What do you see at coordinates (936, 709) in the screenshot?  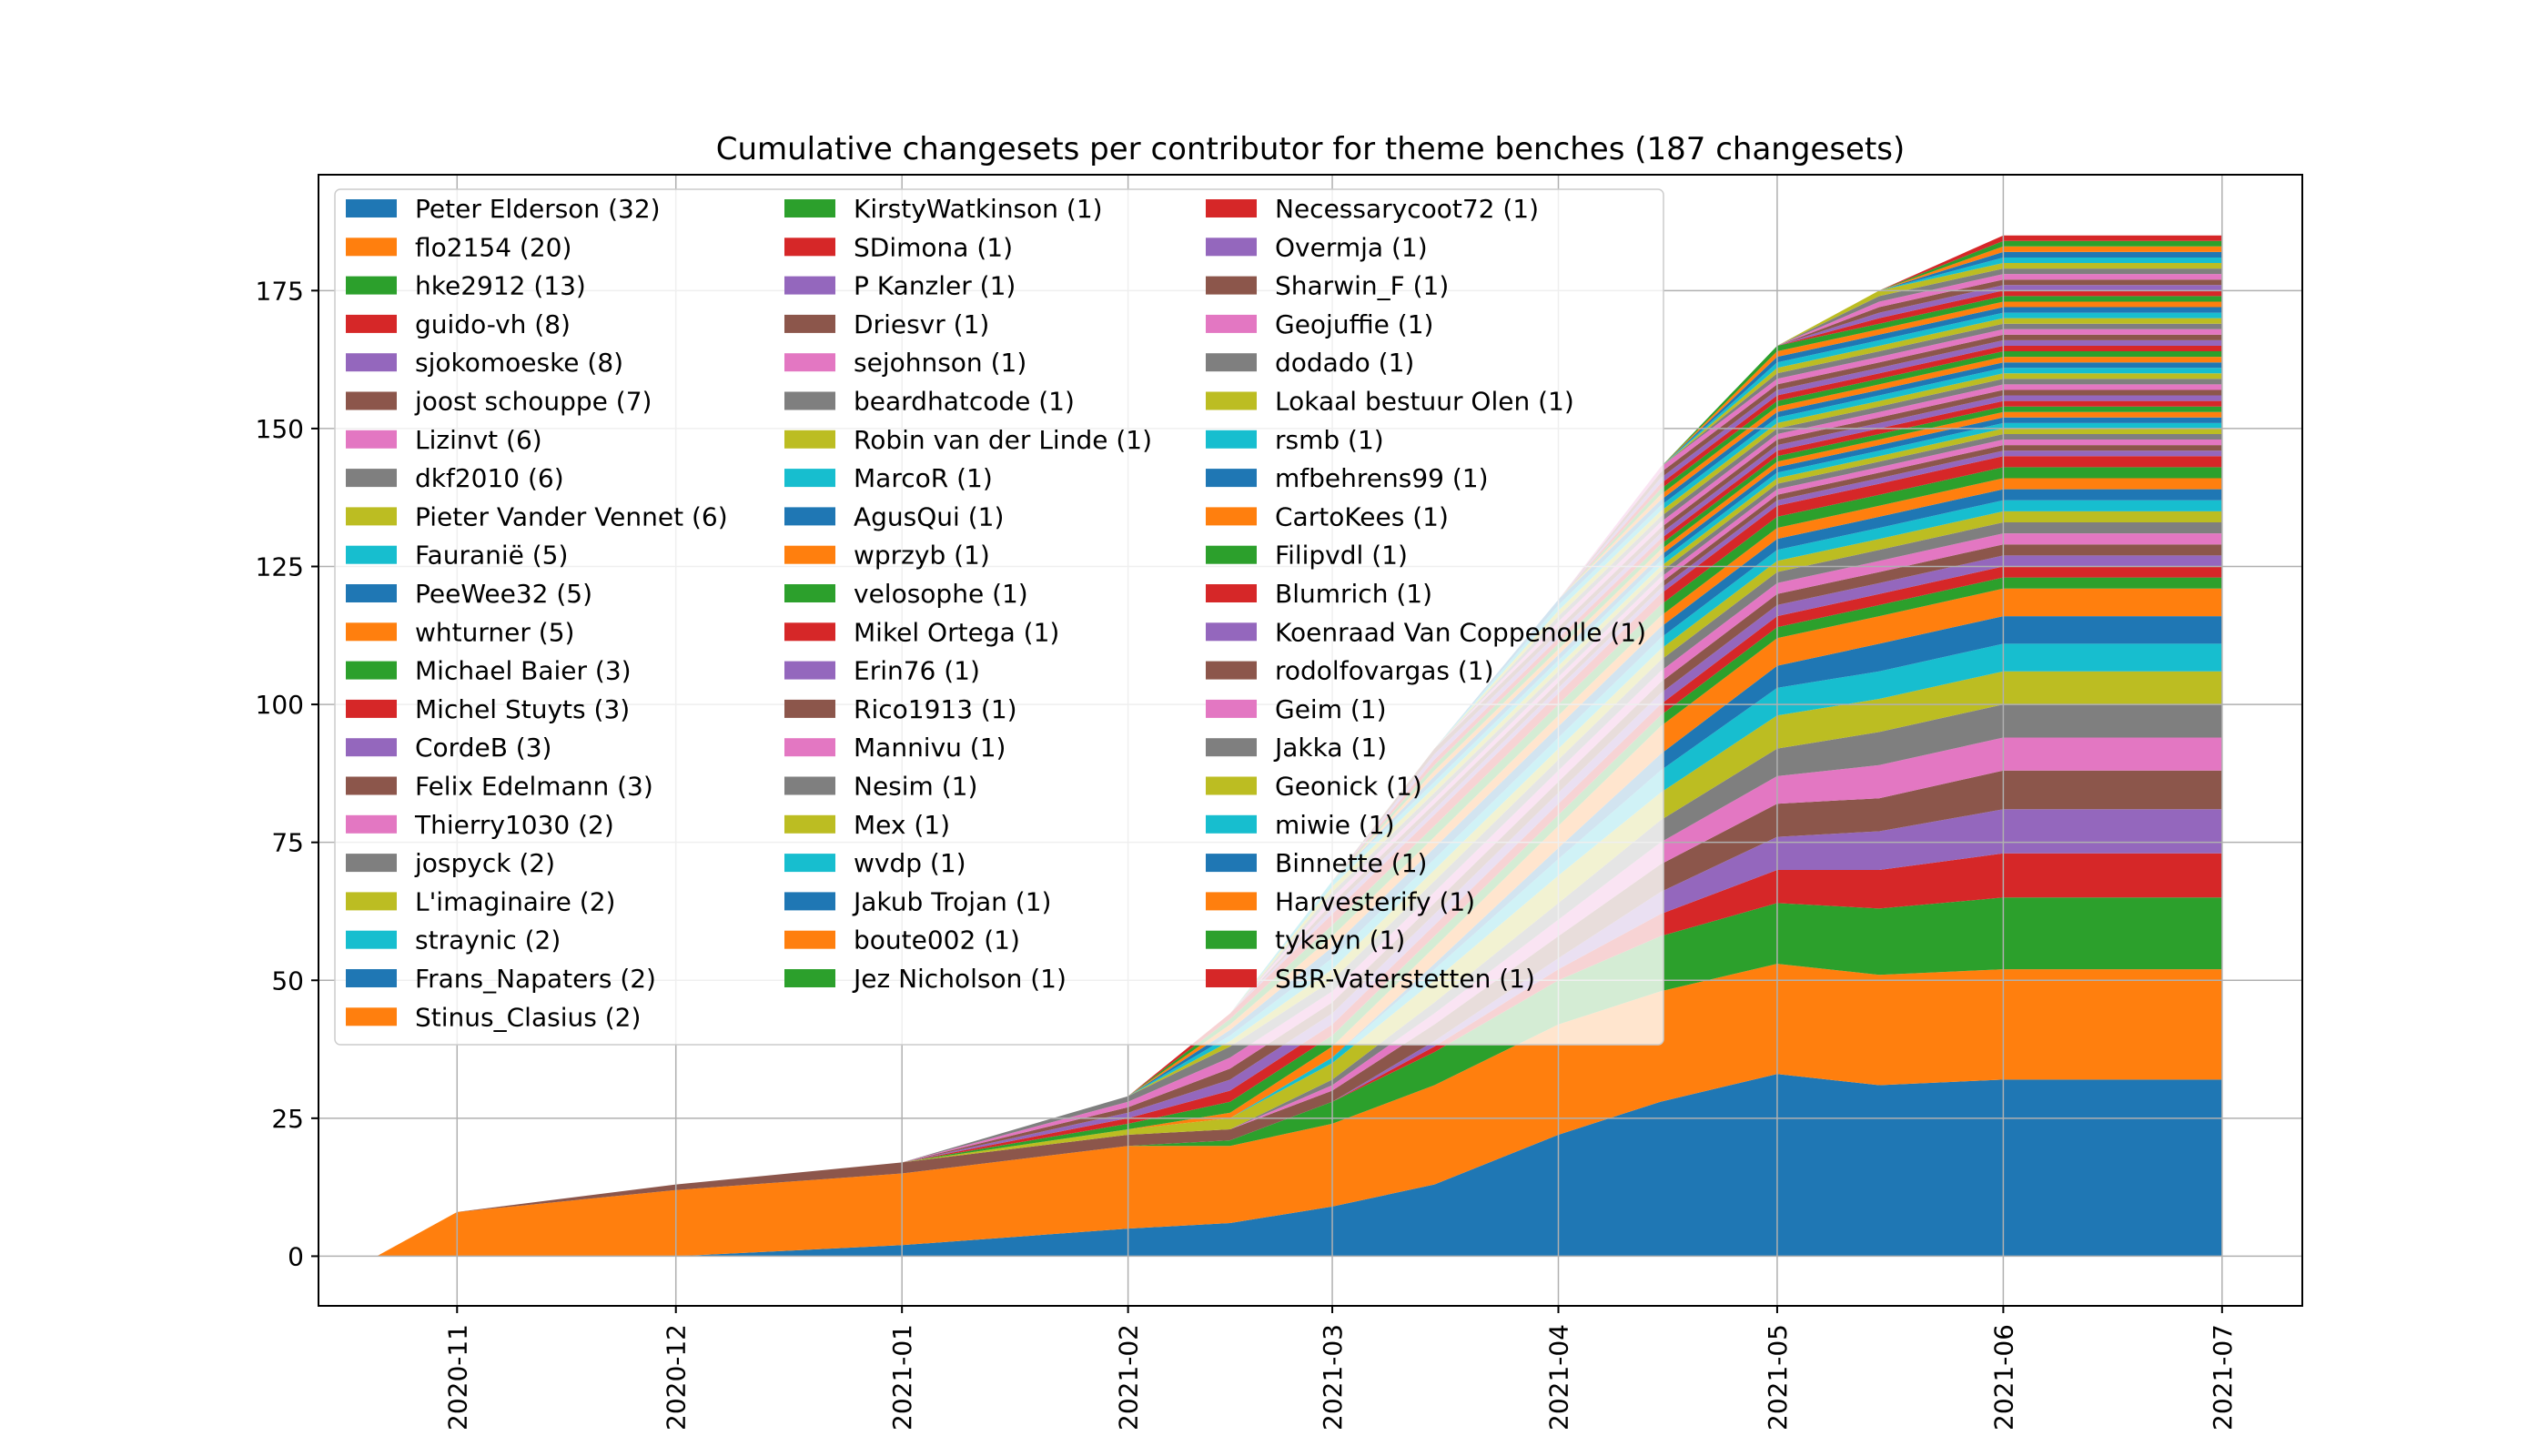 I see `legend-label: Rico1913 (1)` at bounding box center [936, 709].